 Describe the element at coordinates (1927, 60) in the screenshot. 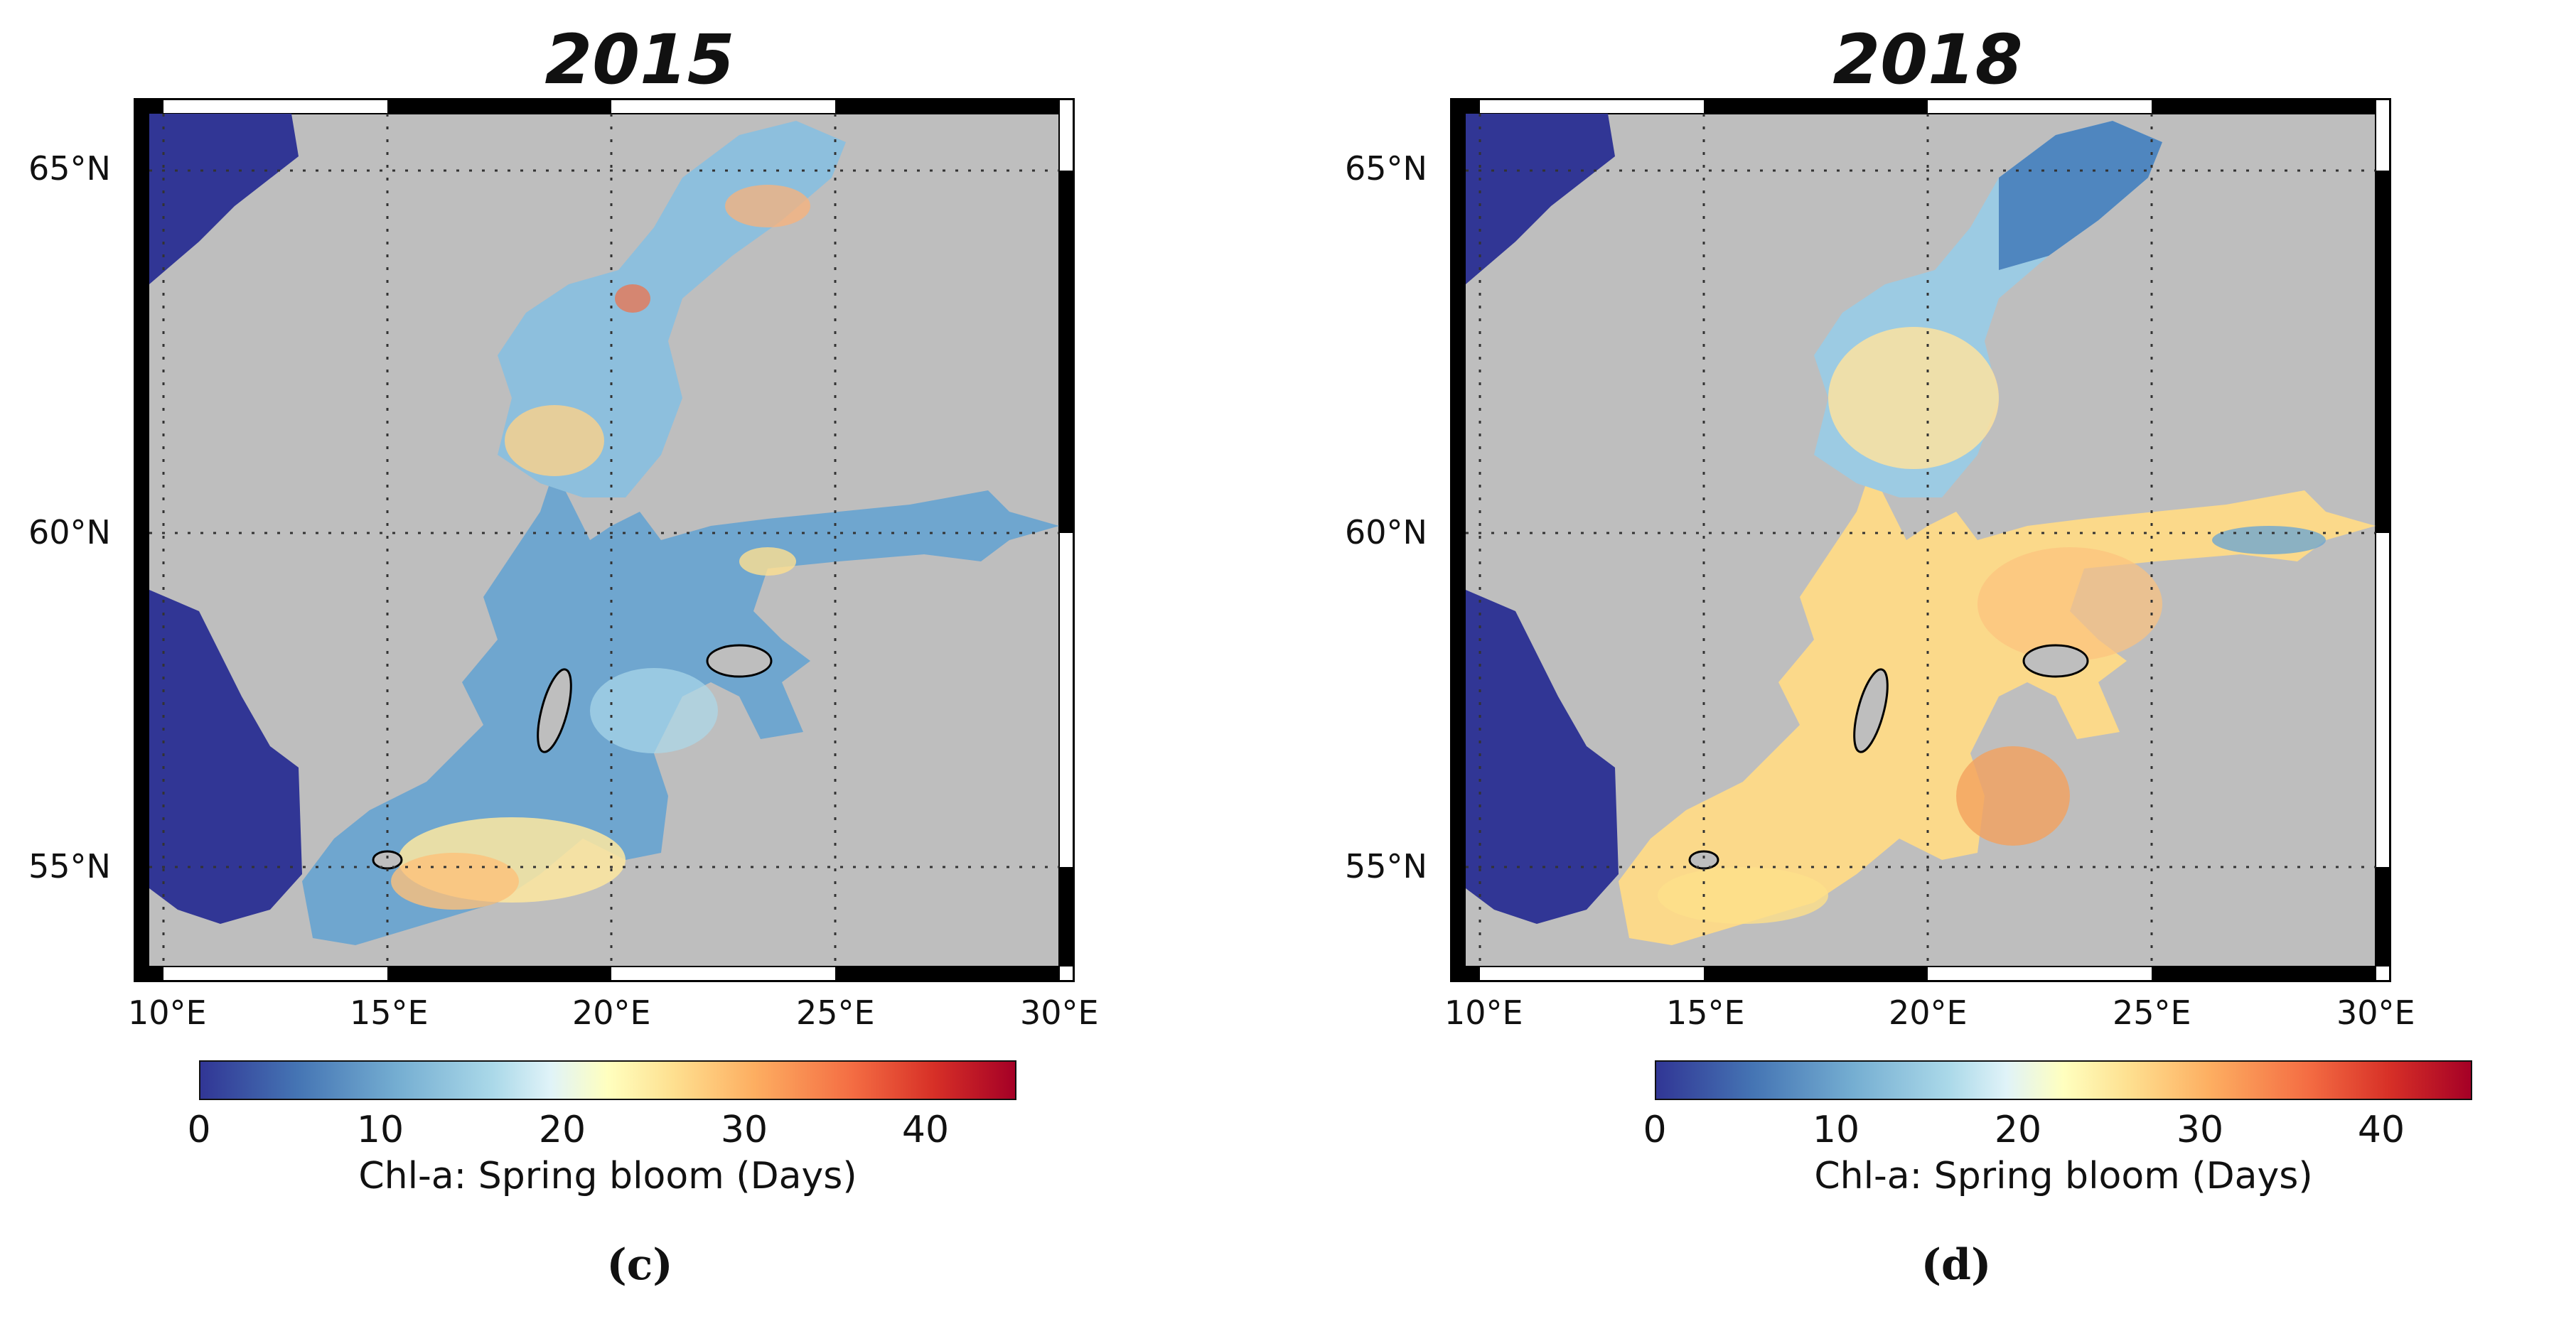

I see `map-title: 2018` at that location.